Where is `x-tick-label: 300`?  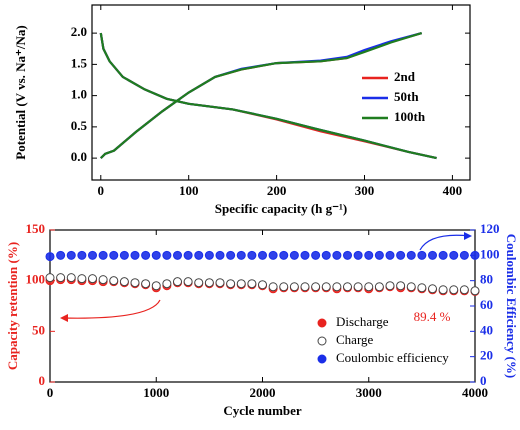 x-tick-label: 300 is located at coordinates (365, 190).